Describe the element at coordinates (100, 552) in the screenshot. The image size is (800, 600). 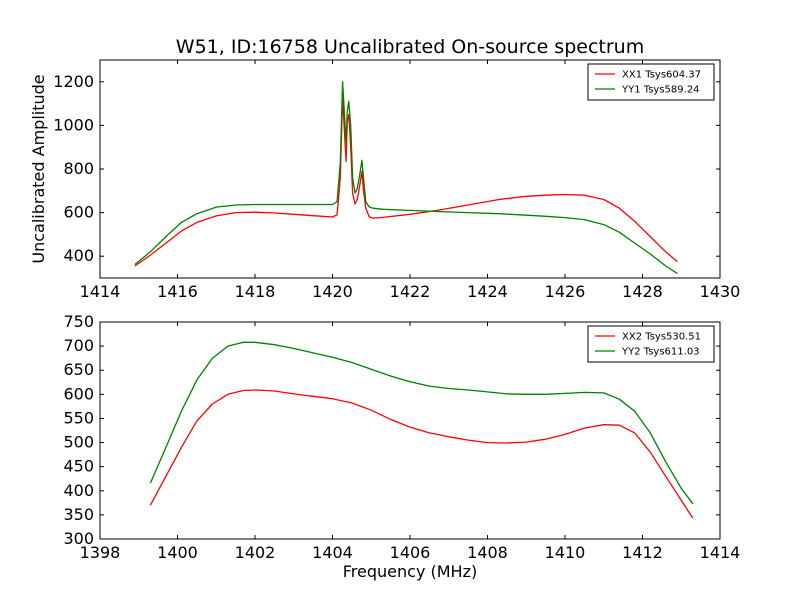
I see `x-tick-label: 1398` at that location.